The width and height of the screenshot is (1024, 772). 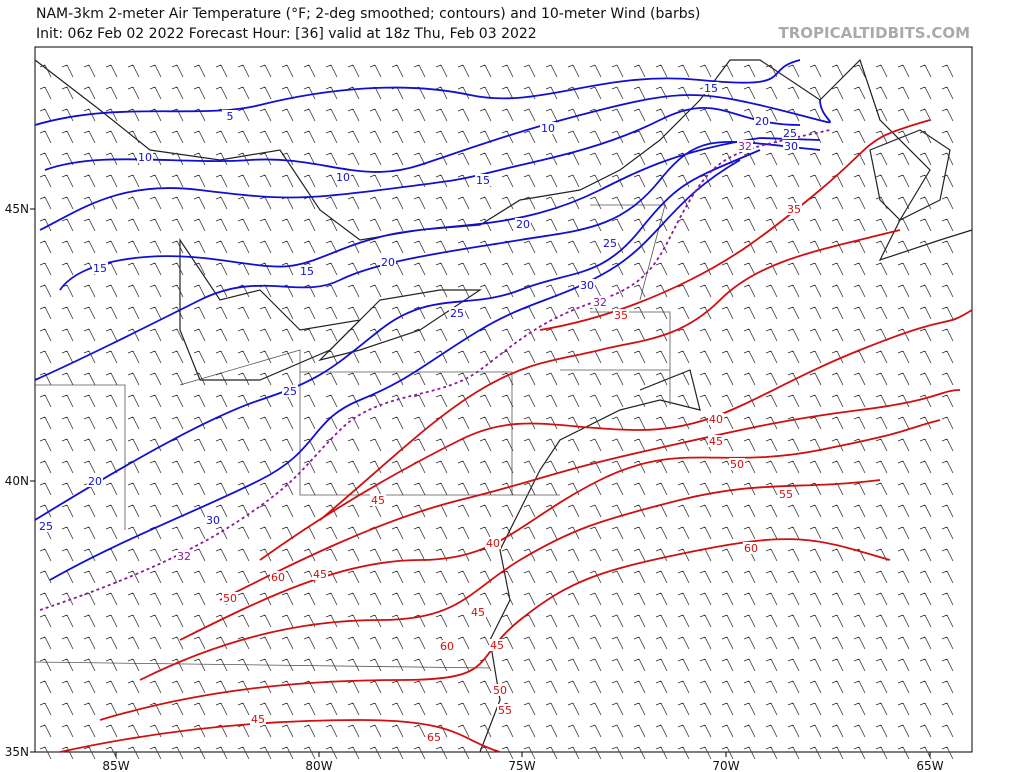 I want to click on contour-label: 65, so click(x=434, y=737).